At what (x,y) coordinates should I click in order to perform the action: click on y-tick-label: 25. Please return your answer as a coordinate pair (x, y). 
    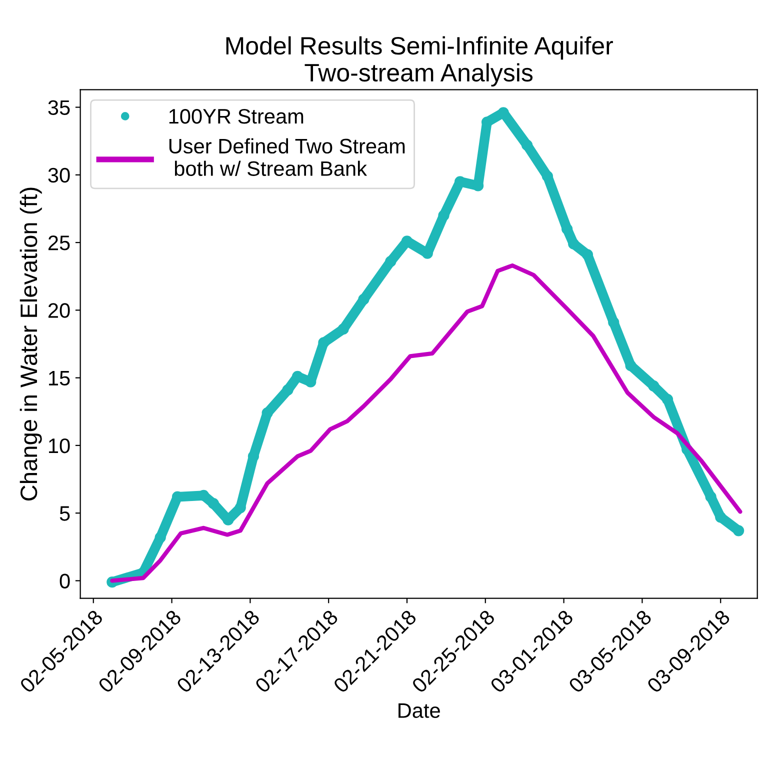
    Looking at the image, I should click on (59, 243).